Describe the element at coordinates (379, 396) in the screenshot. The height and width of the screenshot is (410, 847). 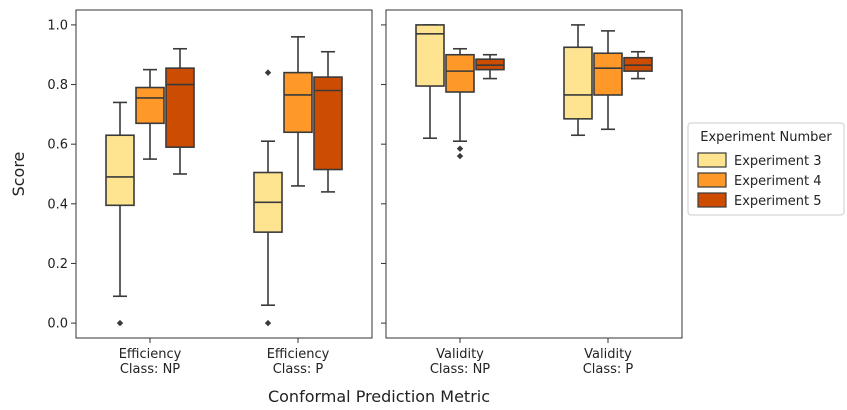
I see `x-axis-label: Conformal Prediction Metric` at that location.